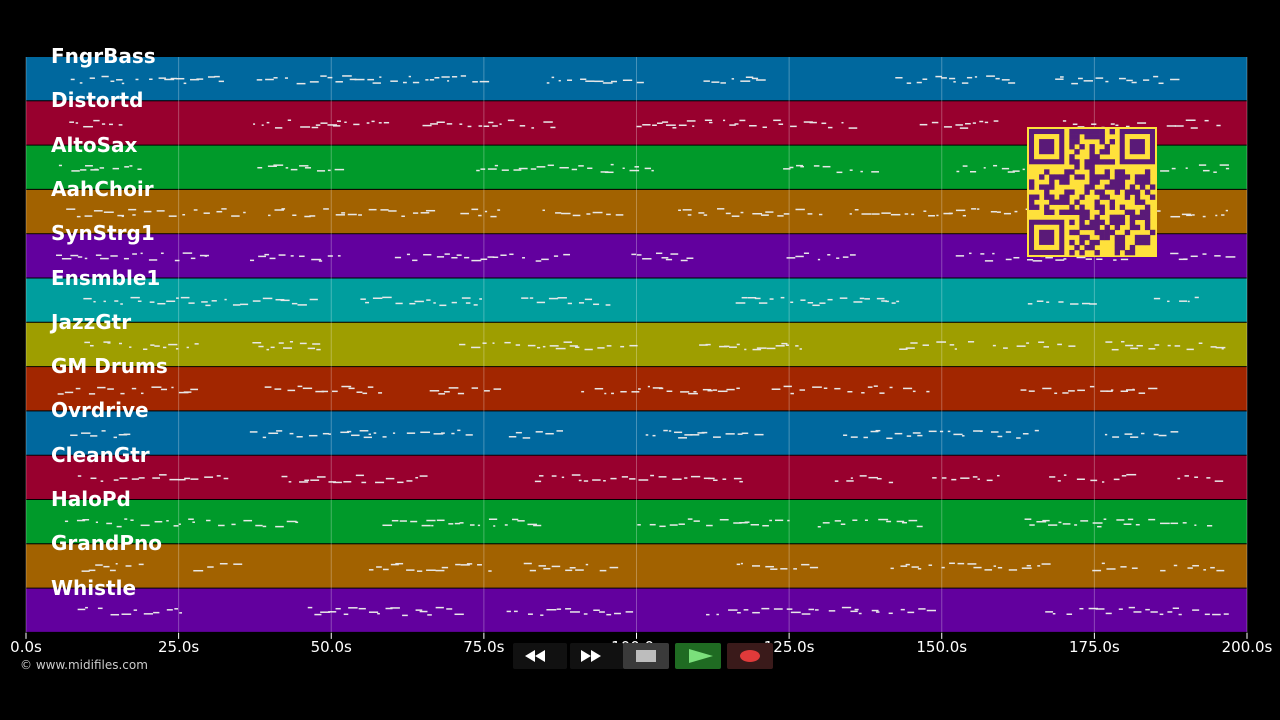  What do you see at coordinates (106, 277) in the screenshot?
I see `track-label: Ensmble1` at bounding box center [106, 277].